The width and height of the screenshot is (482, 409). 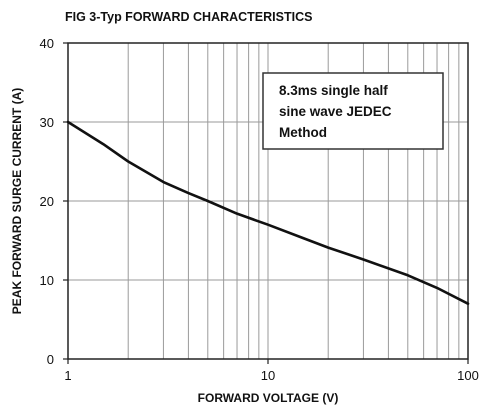 What do you see at coordinates (47, 122) in the screenshot?
I see `y-tick-label: 30` at bounding box center [47, 122].